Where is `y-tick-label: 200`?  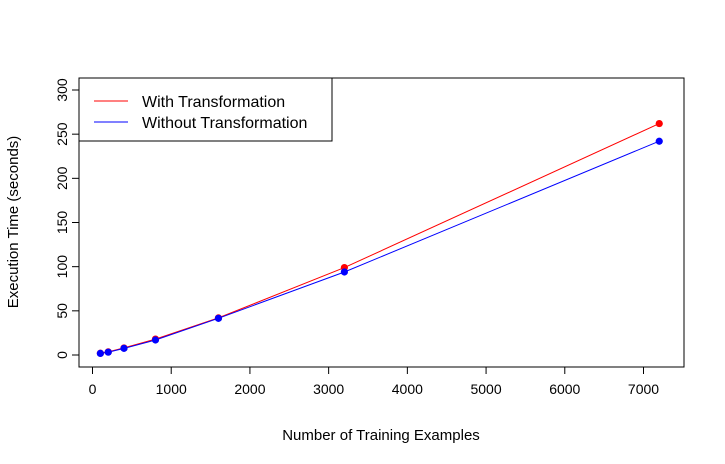 y-tick-label: 200 is located at coordinates (62, 178).